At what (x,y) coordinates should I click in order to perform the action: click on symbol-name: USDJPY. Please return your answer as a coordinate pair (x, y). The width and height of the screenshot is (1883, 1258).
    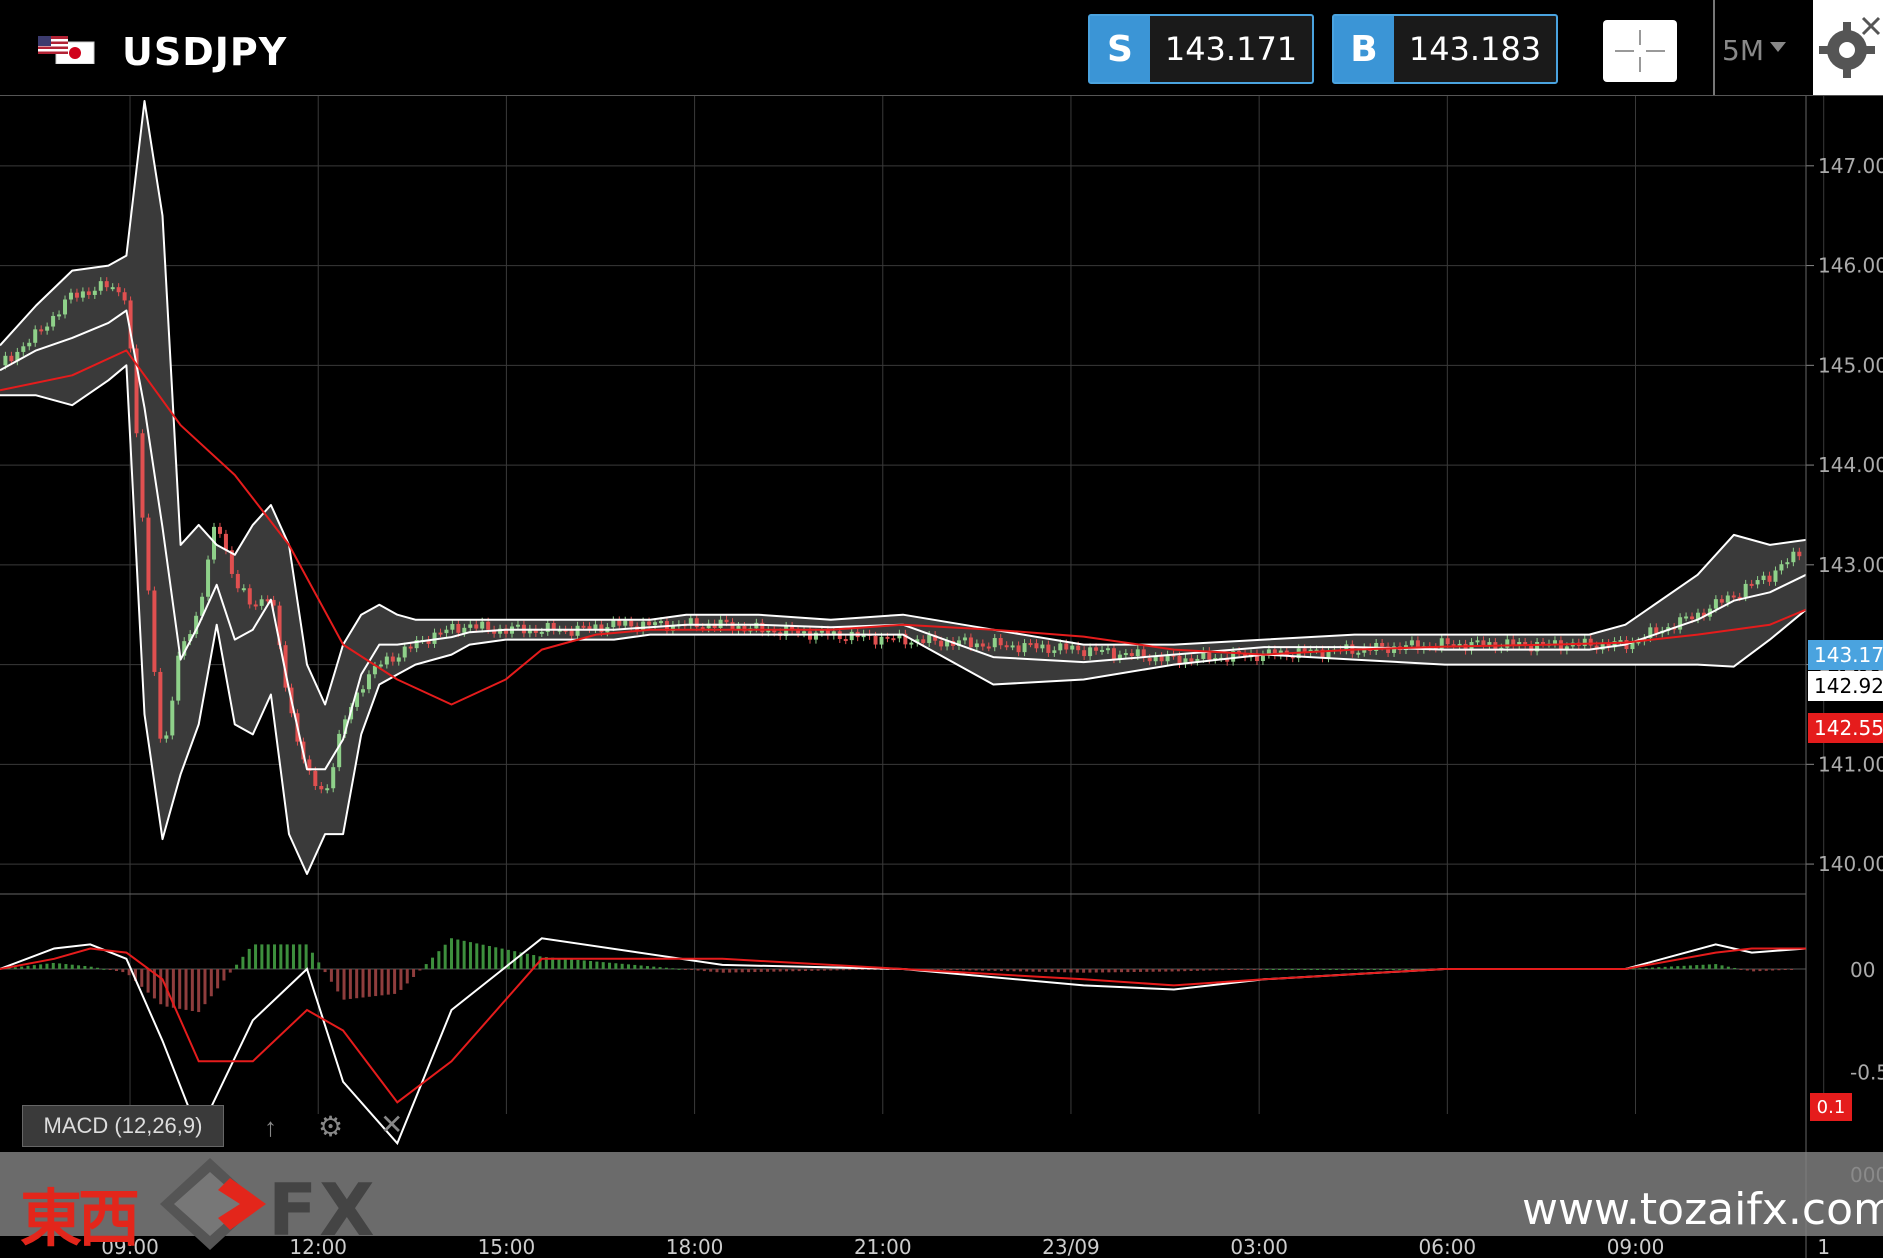
    Looking at the image, I should click on (205, 52).